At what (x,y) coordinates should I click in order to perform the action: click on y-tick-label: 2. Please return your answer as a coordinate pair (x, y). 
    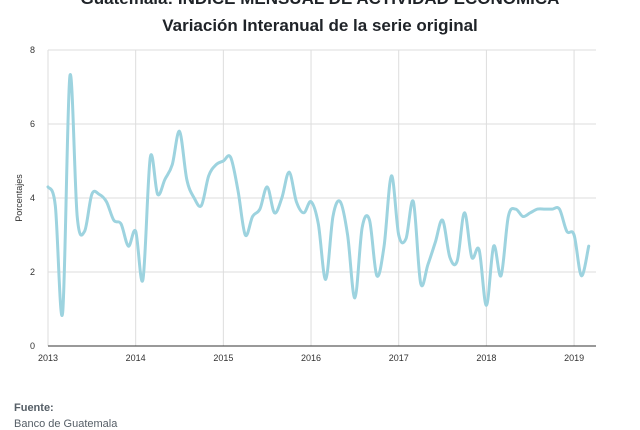
    Looking at the image, I should click on (32, 272).